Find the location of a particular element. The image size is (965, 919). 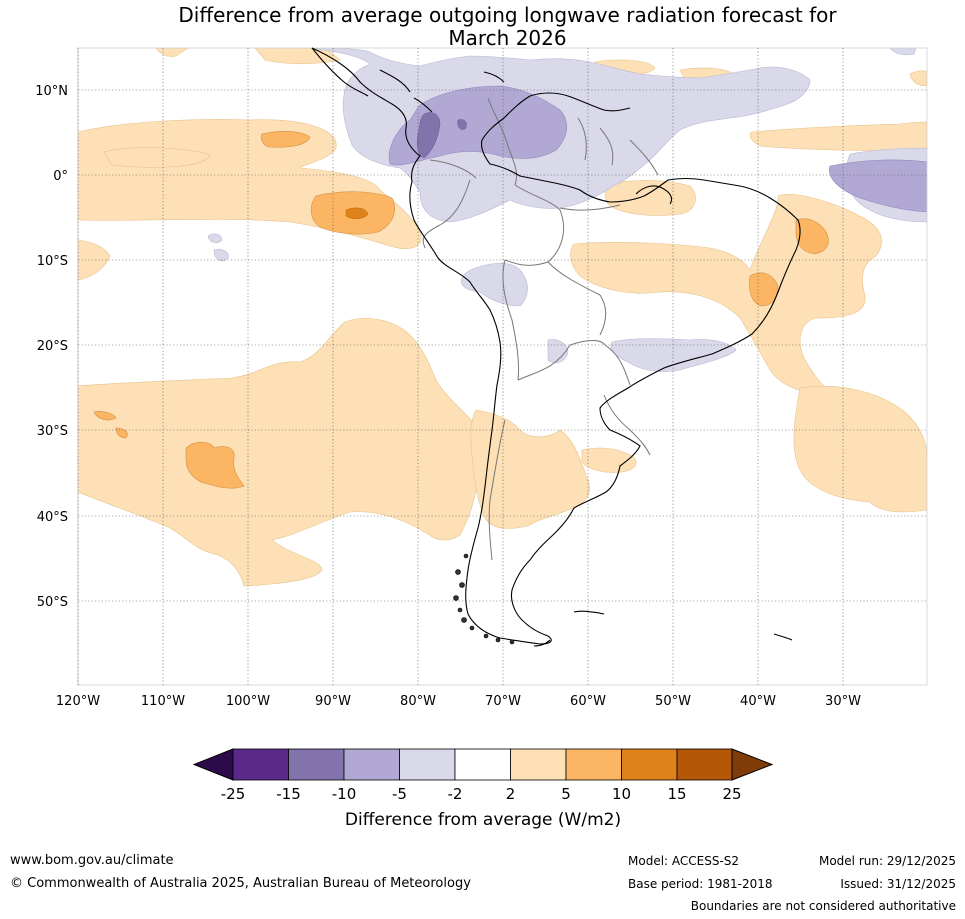

colorbar-tick-label: 15 is located at coordinates (676, 794).